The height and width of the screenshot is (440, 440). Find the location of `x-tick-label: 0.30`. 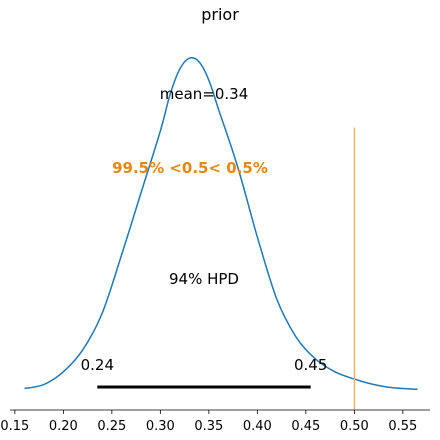

x-tick-label: 0.30 is located at coordinates (160, 426).